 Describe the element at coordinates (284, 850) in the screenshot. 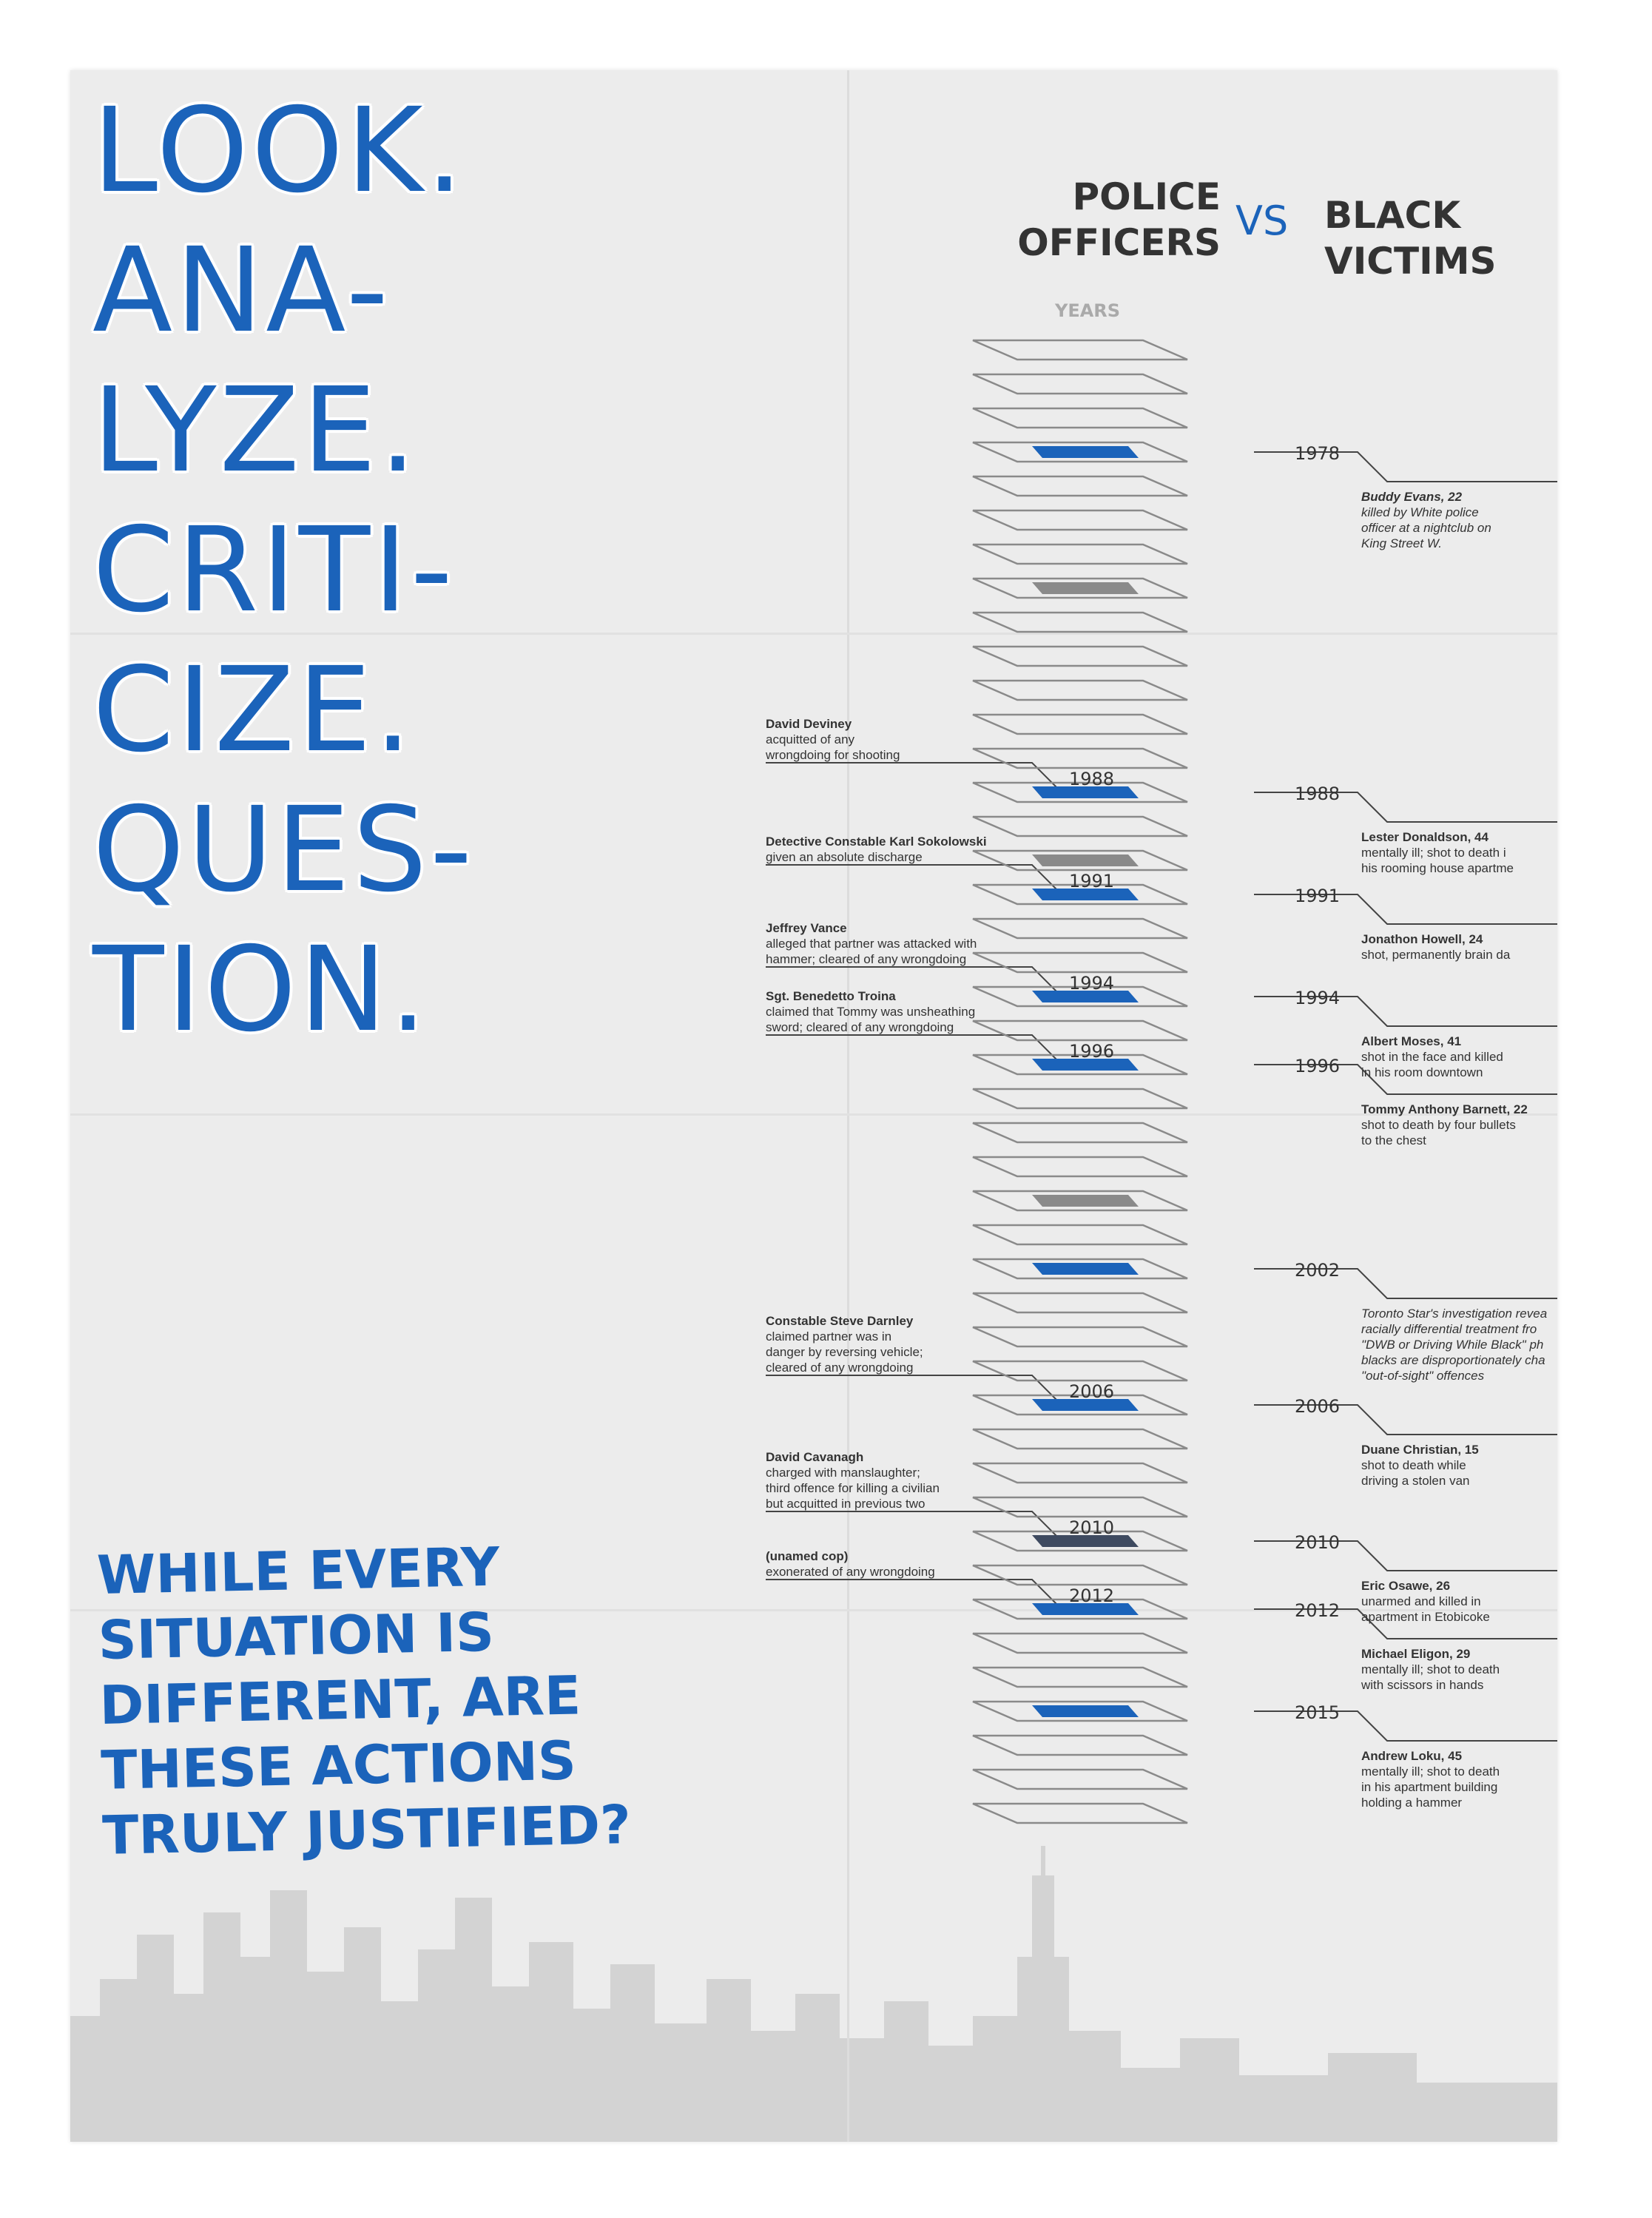

I see `headline-line: QUES-` at that location.